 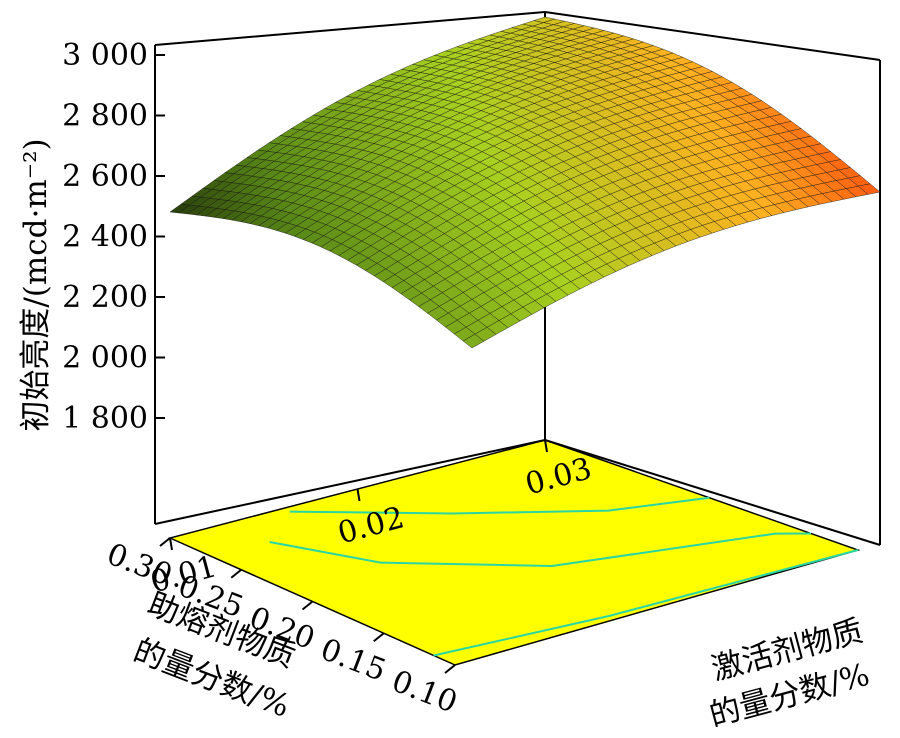 What do you see at coordinates (105, 418) in the screenshot?
I see `z-tick-label: 1 800` at bounding box center [105, 418].